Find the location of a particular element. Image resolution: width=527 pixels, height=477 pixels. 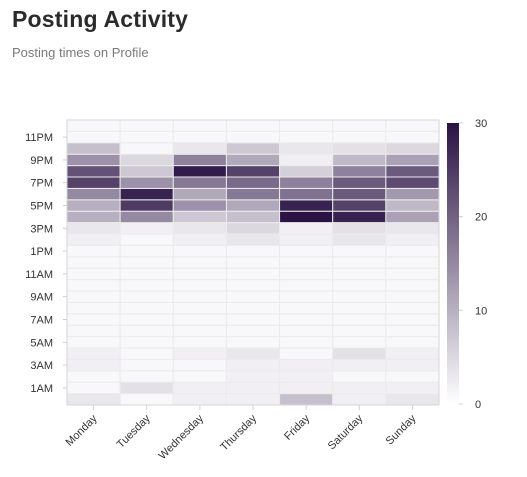

y-tick-label: 3AM is located at coordinates (41, 366).